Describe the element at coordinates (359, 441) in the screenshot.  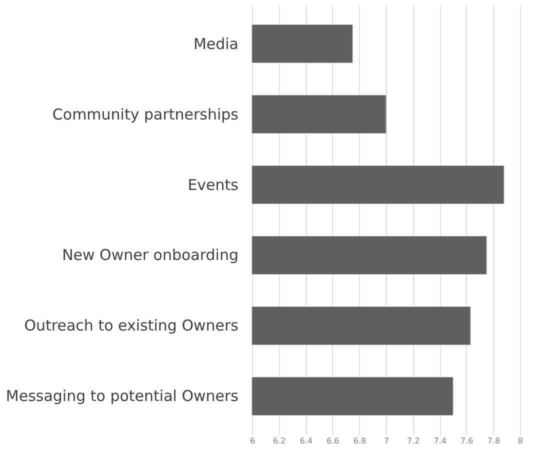
I see `x-tick-label: 6.8` at that location.